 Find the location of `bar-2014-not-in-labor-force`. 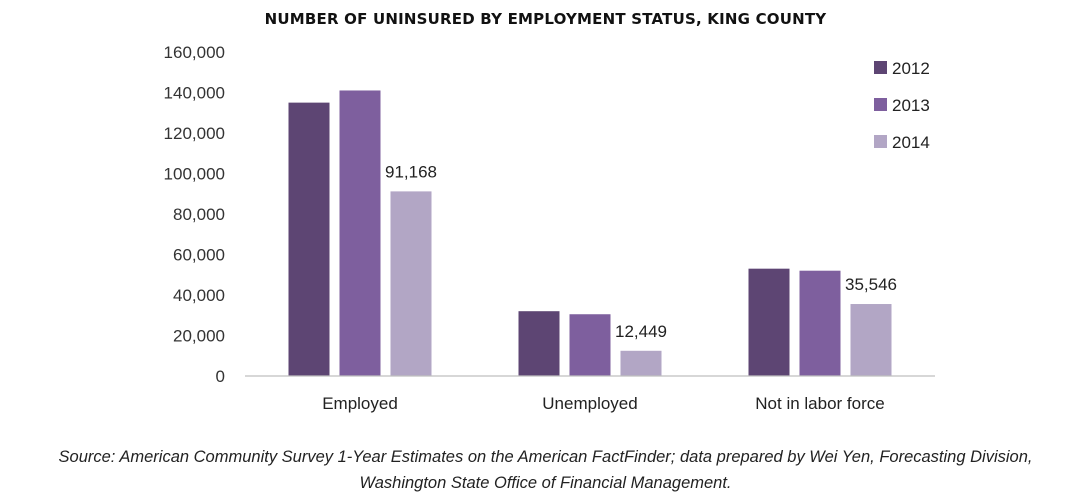

bar-2014-not-in-labor-force is located at coordinates (871, 340).